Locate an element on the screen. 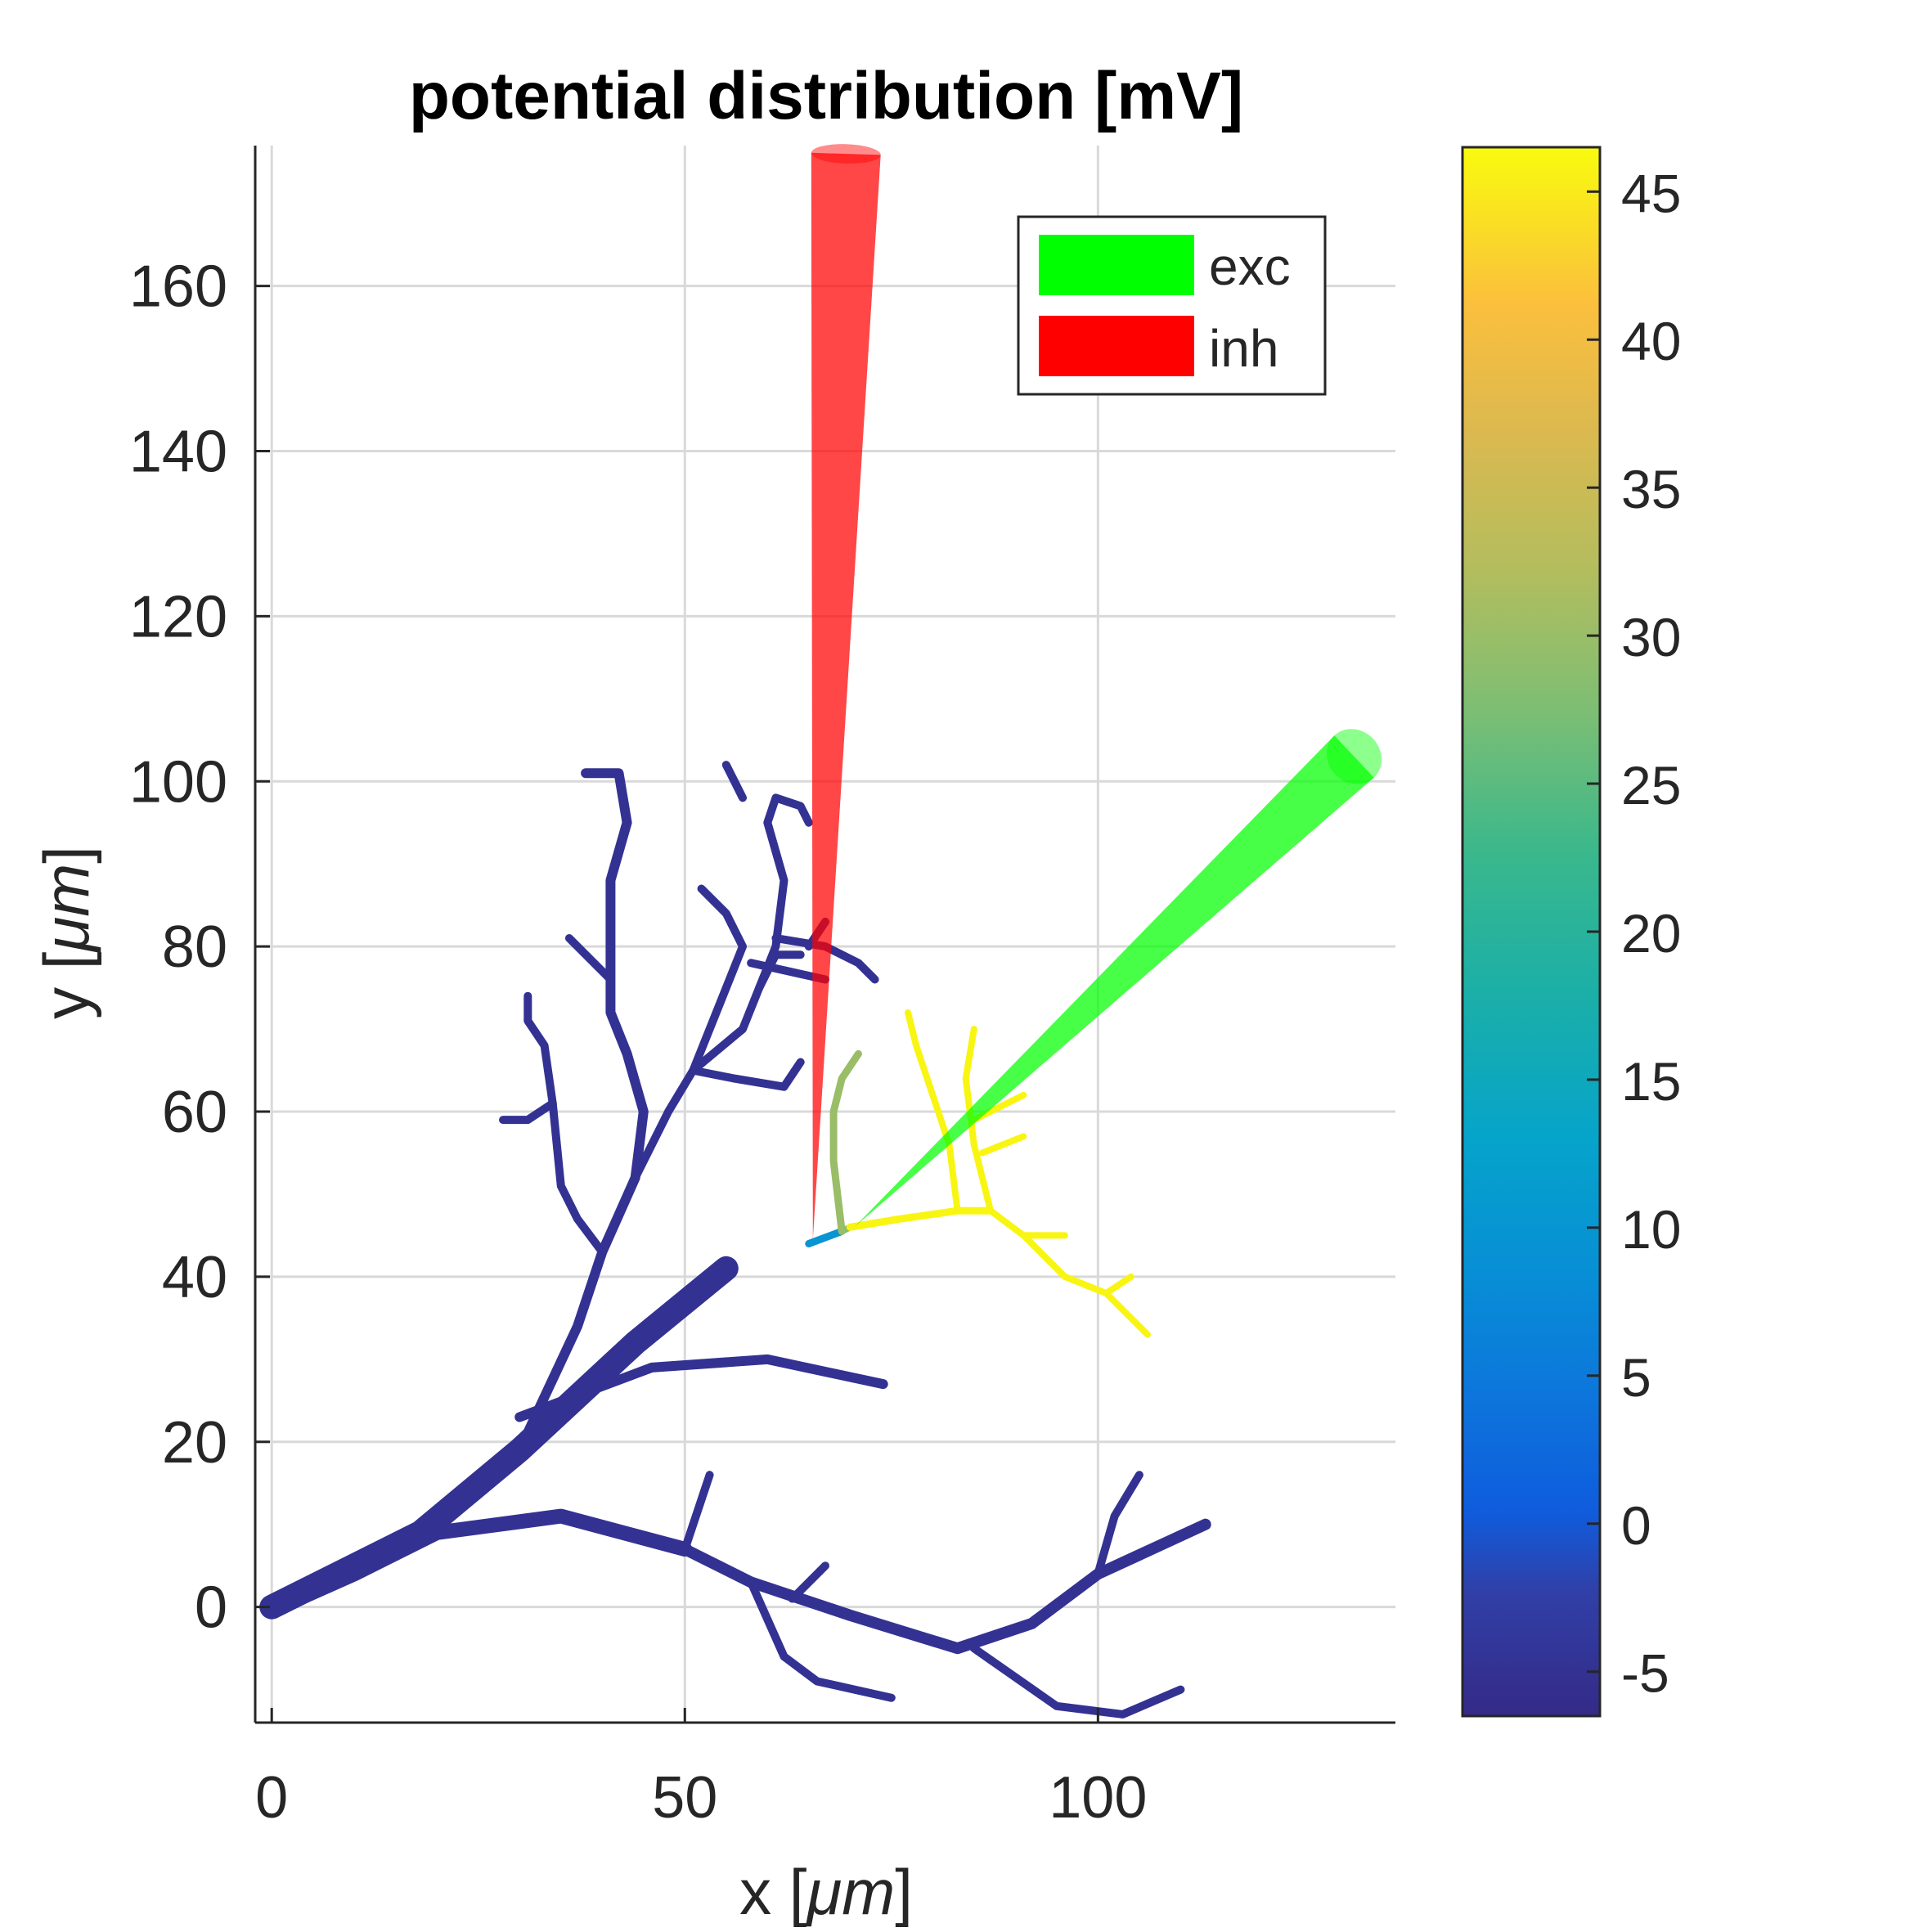 The height and width of the screenshot is (1932, 1932). colorbar-tick-label--5: -5 is located at coordinates (1645, 1674).